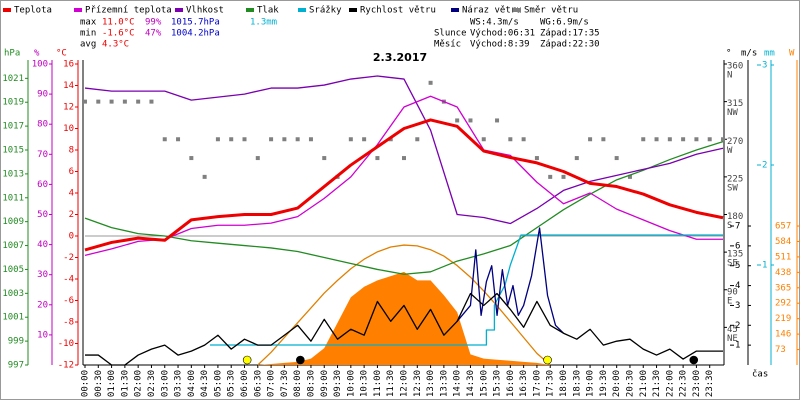 Image resolution: width=800 pixels, height=400 pixels. Describe the element at coordinates (205, 11) in the screenshot. I see `legend-label: Vlhkost` at that location.